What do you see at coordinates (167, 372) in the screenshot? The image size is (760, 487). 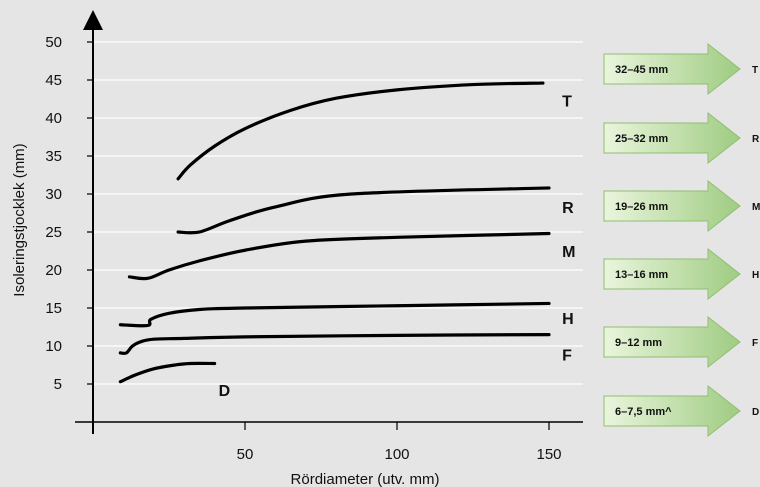 I see `series-line-d` at bounding box center [167, 372].